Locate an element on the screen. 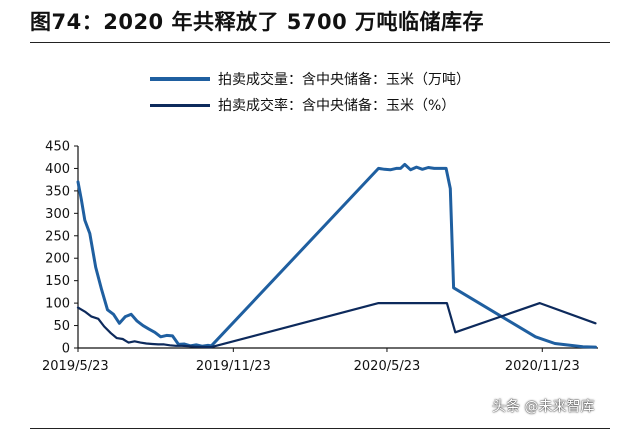  bottom-divider is located at coordinates (320, 428).